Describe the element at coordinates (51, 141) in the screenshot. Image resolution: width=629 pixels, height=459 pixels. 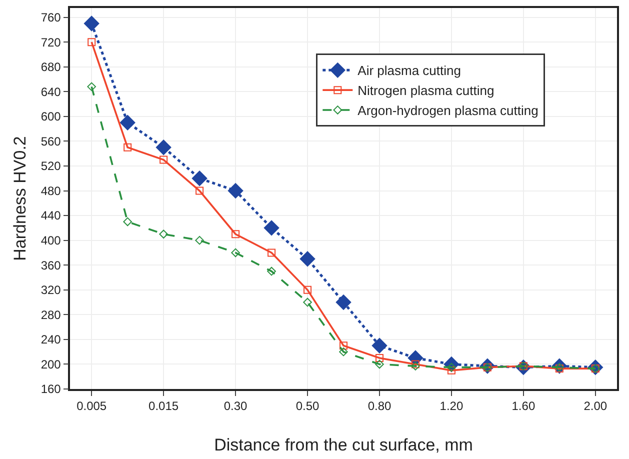
I see `y-tick-label: 560` at that location.